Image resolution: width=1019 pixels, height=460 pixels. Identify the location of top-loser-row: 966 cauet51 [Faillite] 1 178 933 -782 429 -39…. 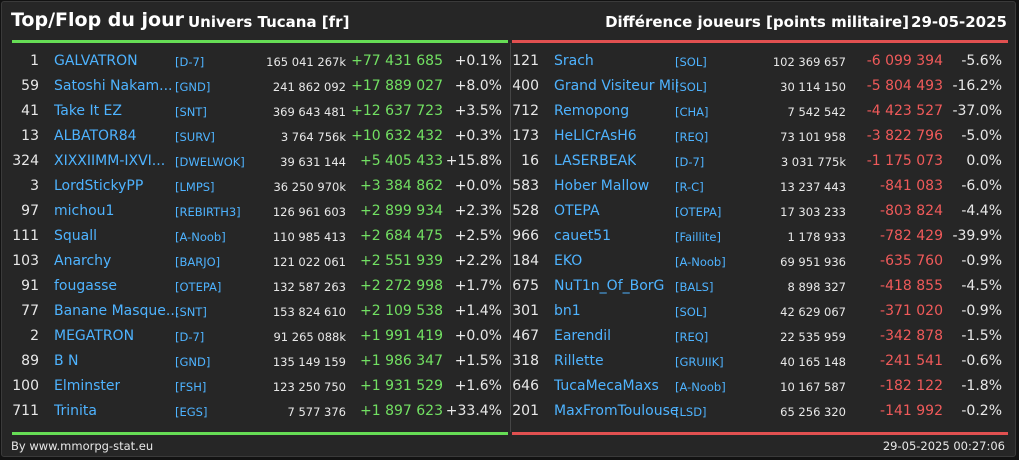
(760, 235).